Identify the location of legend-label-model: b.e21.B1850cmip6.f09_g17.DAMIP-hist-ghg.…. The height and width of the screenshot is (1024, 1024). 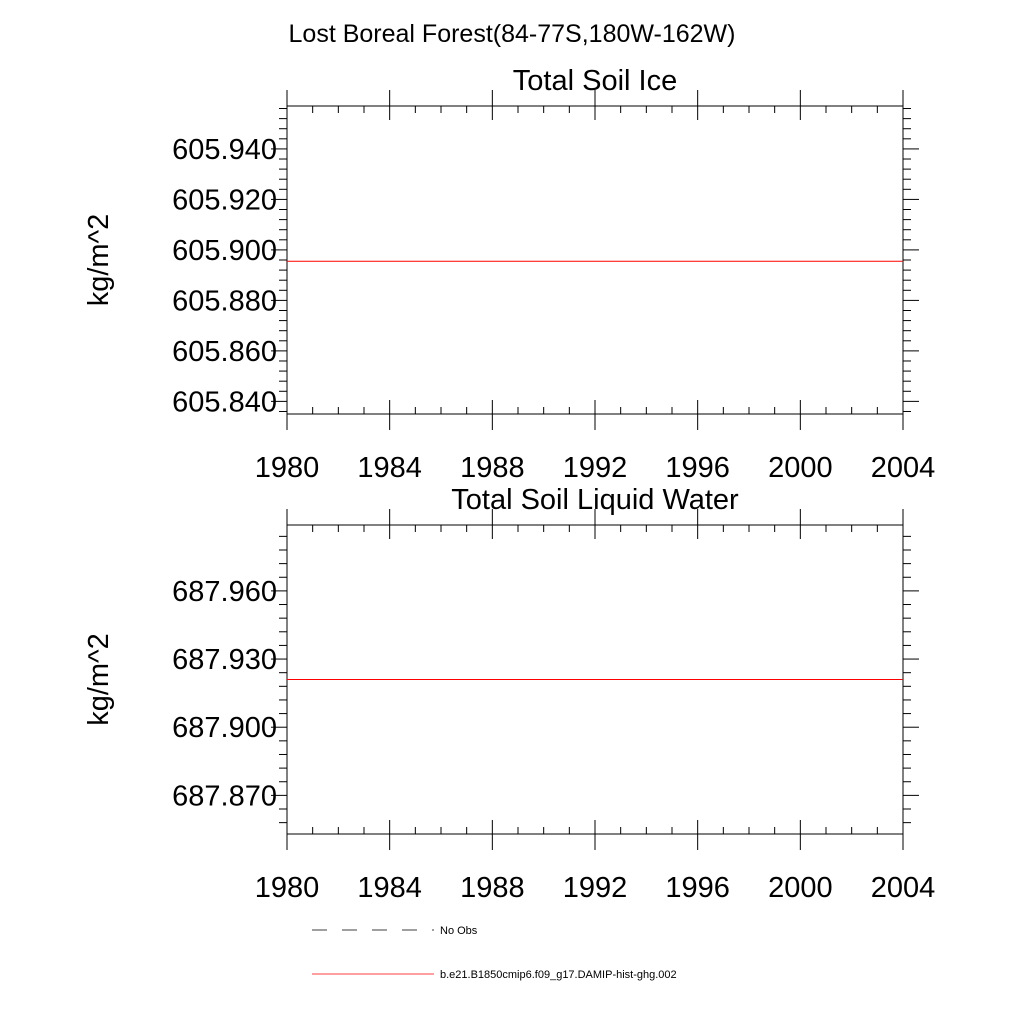
(558, 975).